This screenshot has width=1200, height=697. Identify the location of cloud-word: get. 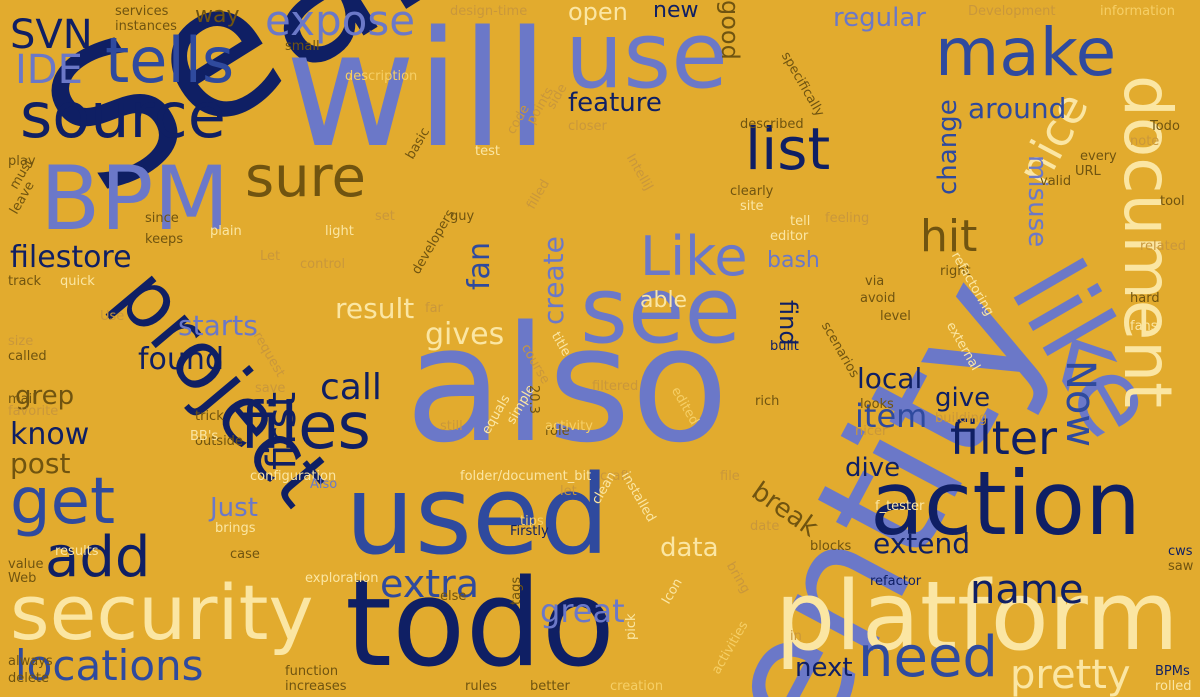
(63, 502).